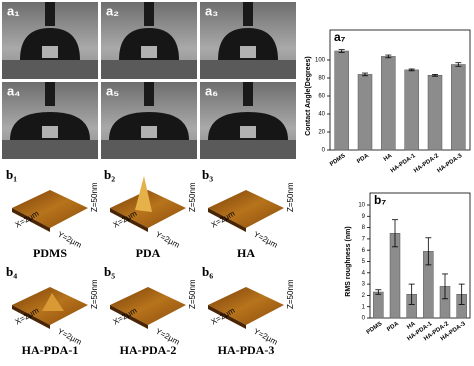 The height and width of the screenshot is (366, 474). Describe the element at coordinates (321, 97) in the screenshot. I see `y-tick-label: 60` at that location.